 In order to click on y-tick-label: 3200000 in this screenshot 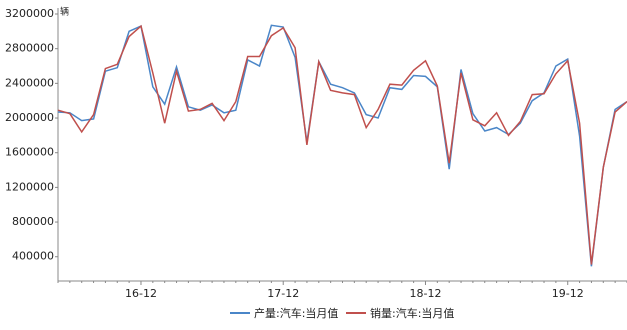, I will do `click(29, 13)`.